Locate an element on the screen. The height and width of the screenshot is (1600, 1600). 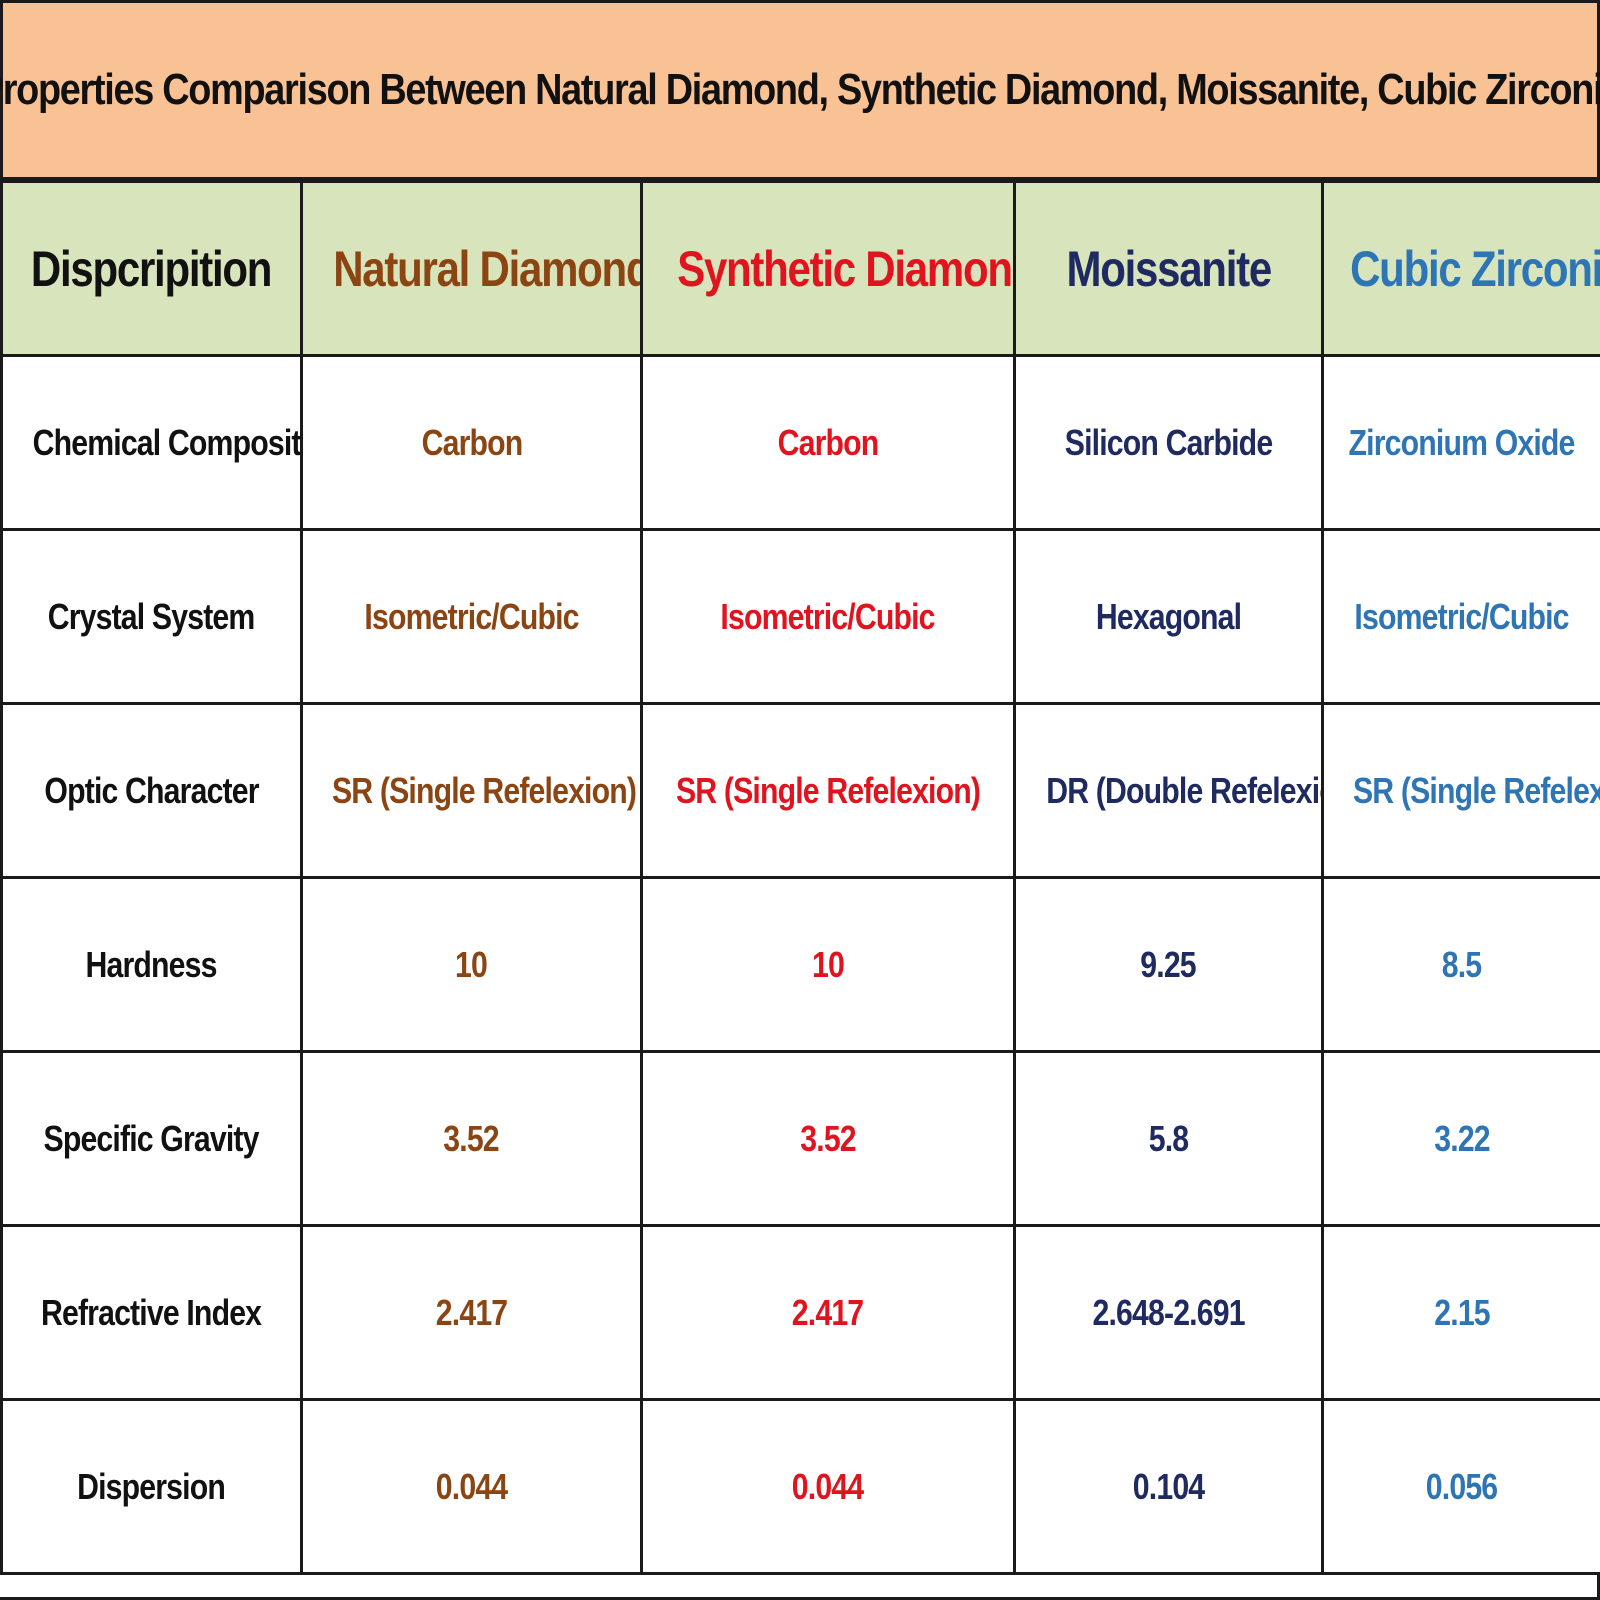
header-natural-diamond: Natural Diamond is located at coordinates (471, 268).